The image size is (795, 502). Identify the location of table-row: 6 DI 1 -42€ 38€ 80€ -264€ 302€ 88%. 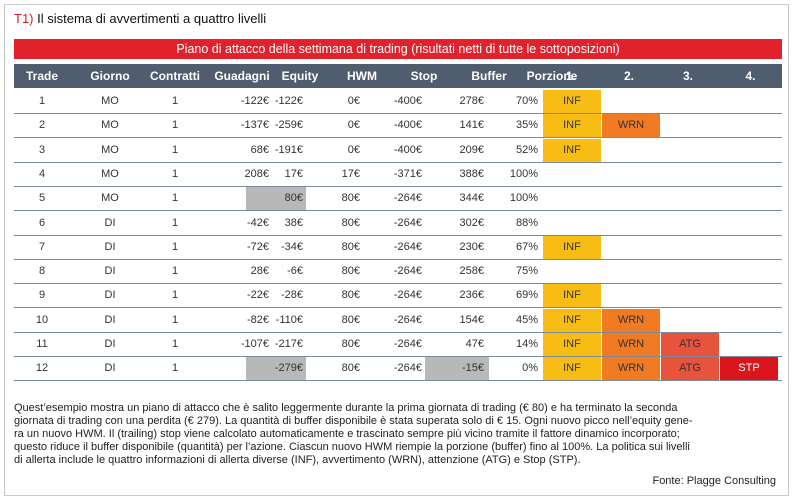
(398, 224).